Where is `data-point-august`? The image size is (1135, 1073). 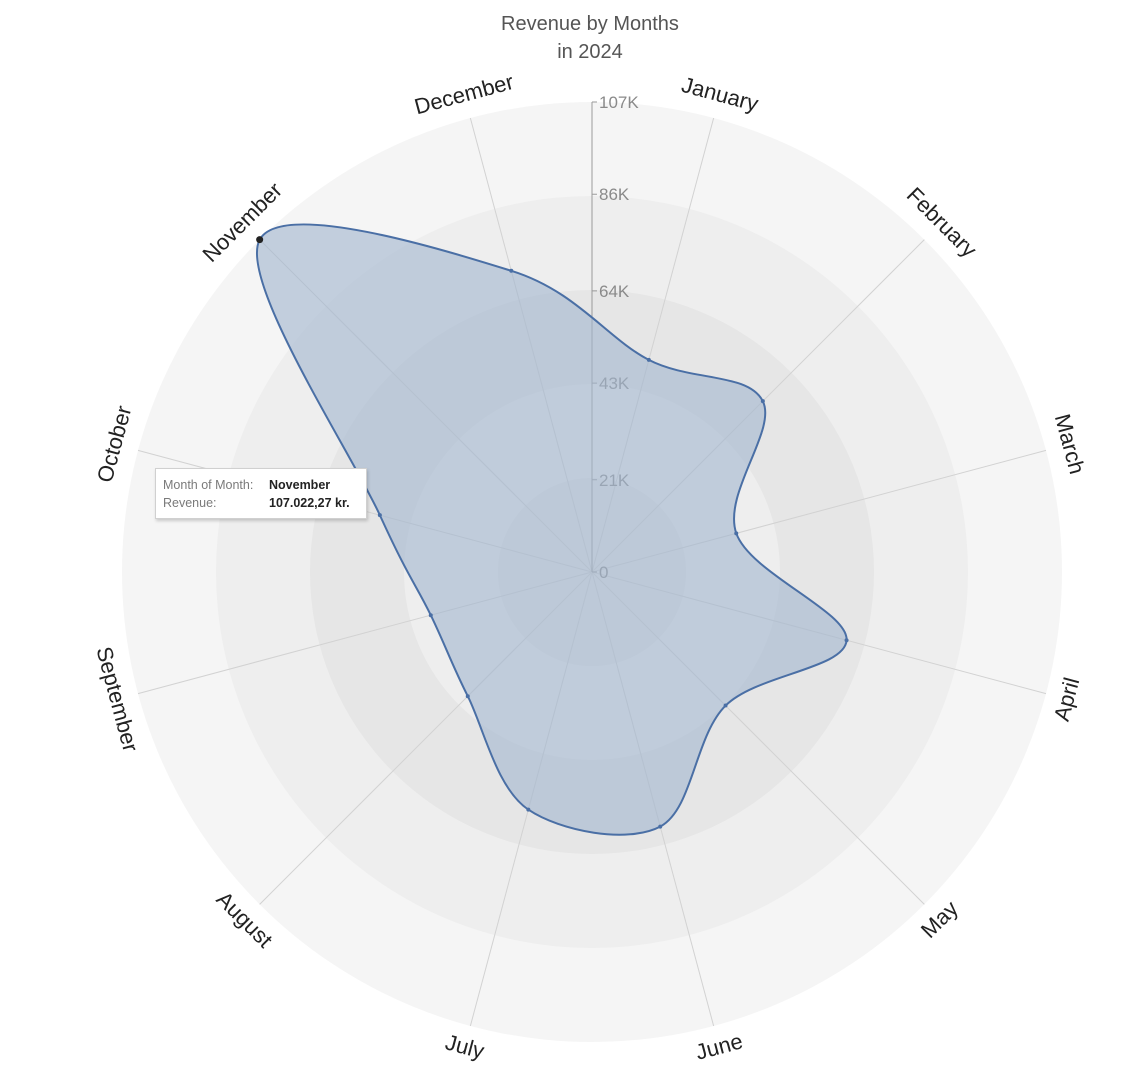 data-point-august is located at coordinates (467, 696).